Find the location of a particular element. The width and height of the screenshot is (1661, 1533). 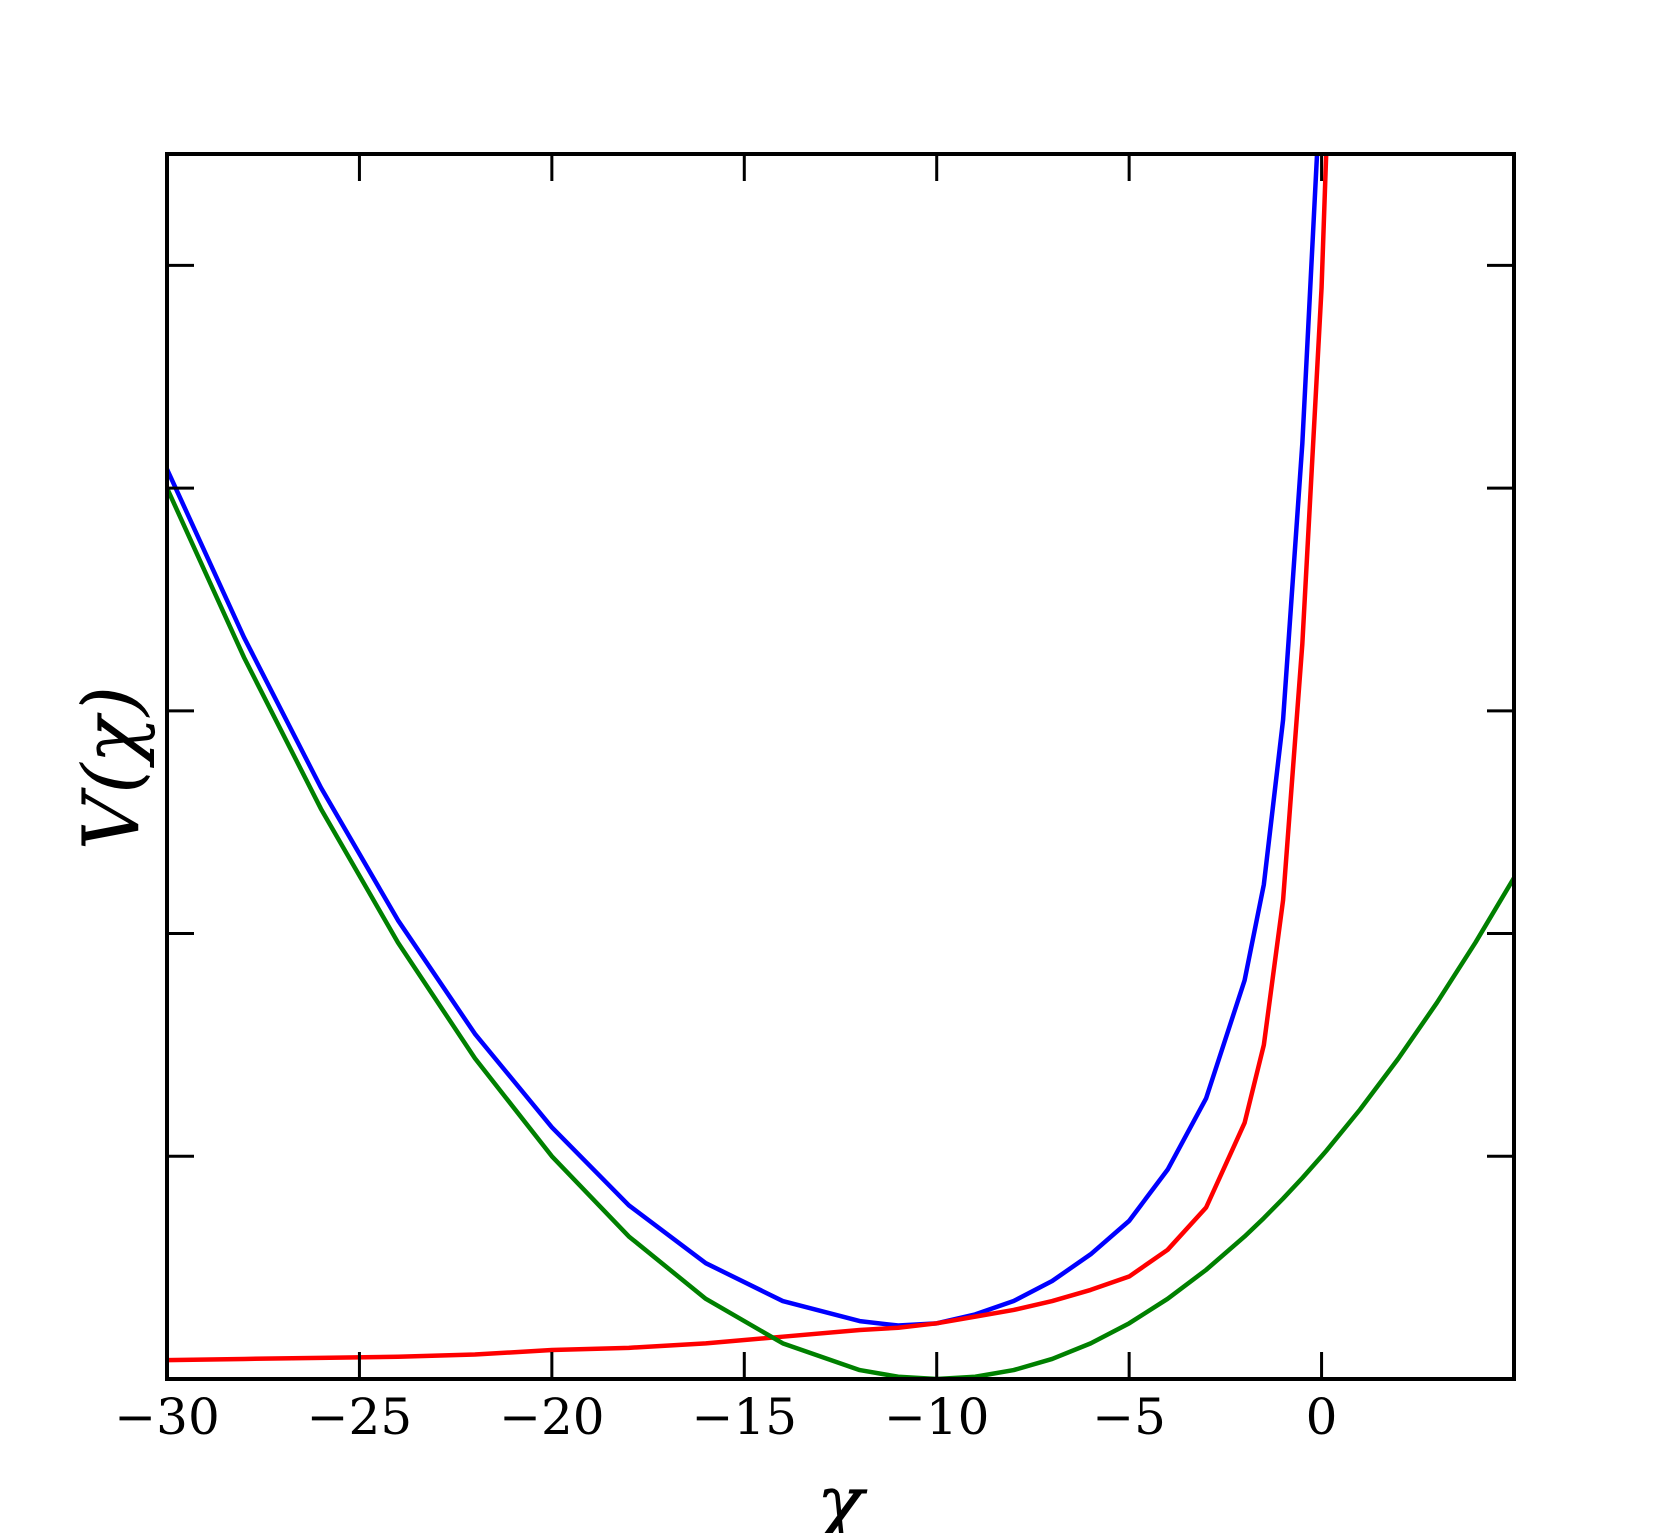

x-tick-label: −25 is located at coordinates (360, 1417).